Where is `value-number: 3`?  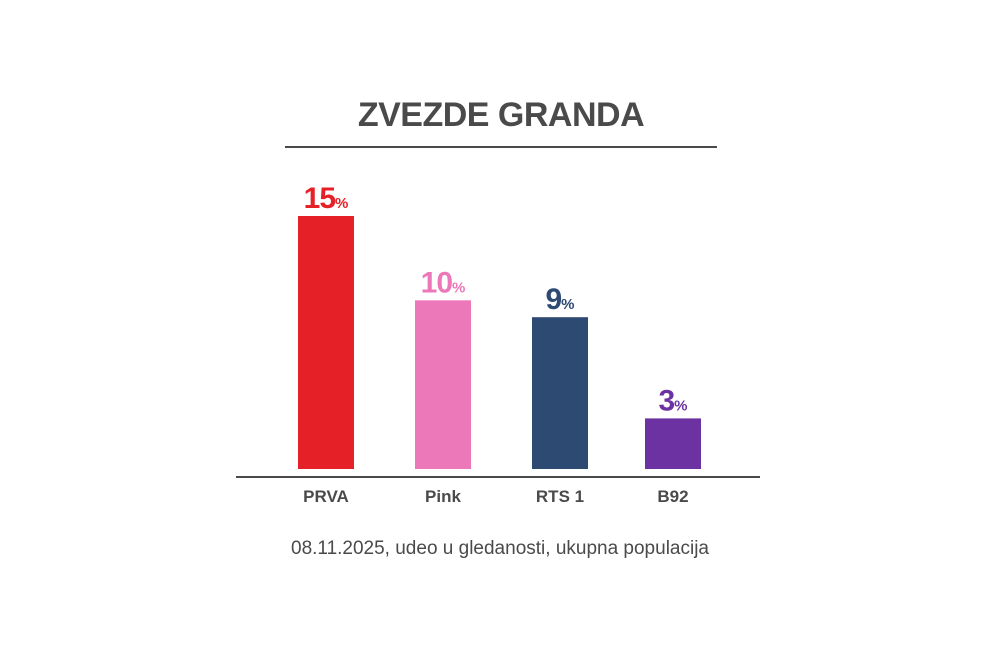
value-number: 3 is located at coordinates (666, 400).